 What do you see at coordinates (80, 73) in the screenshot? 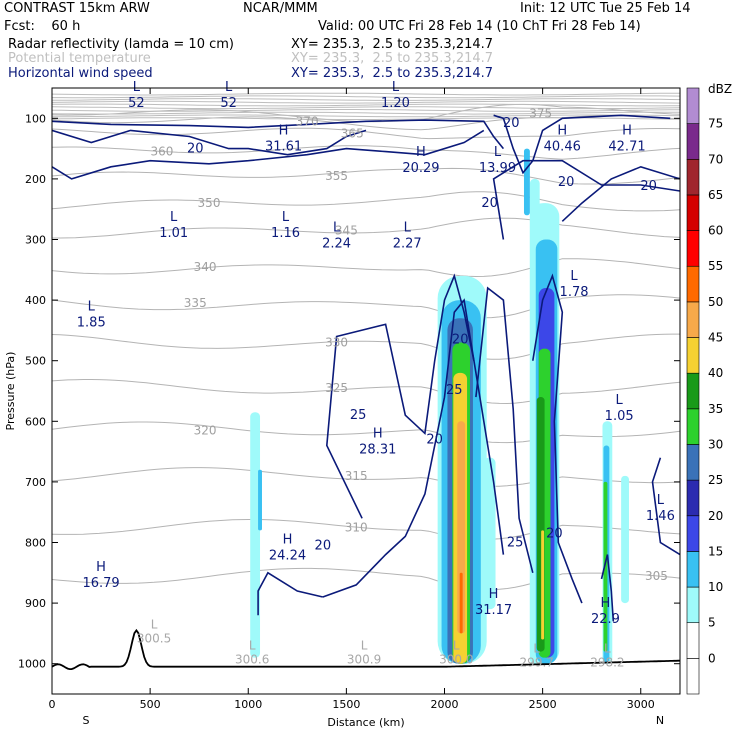
I see `field-wind-name: Horizontal wind speed` at bounding box center [80, 73].